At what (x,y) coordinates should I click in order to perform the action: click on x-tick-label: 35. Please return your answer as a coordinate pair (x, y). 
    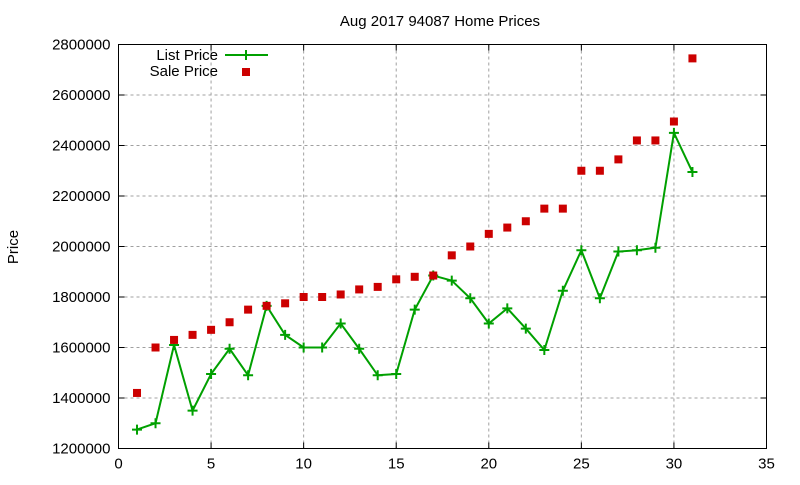
    Looking at the image, I should click on (766, 464).